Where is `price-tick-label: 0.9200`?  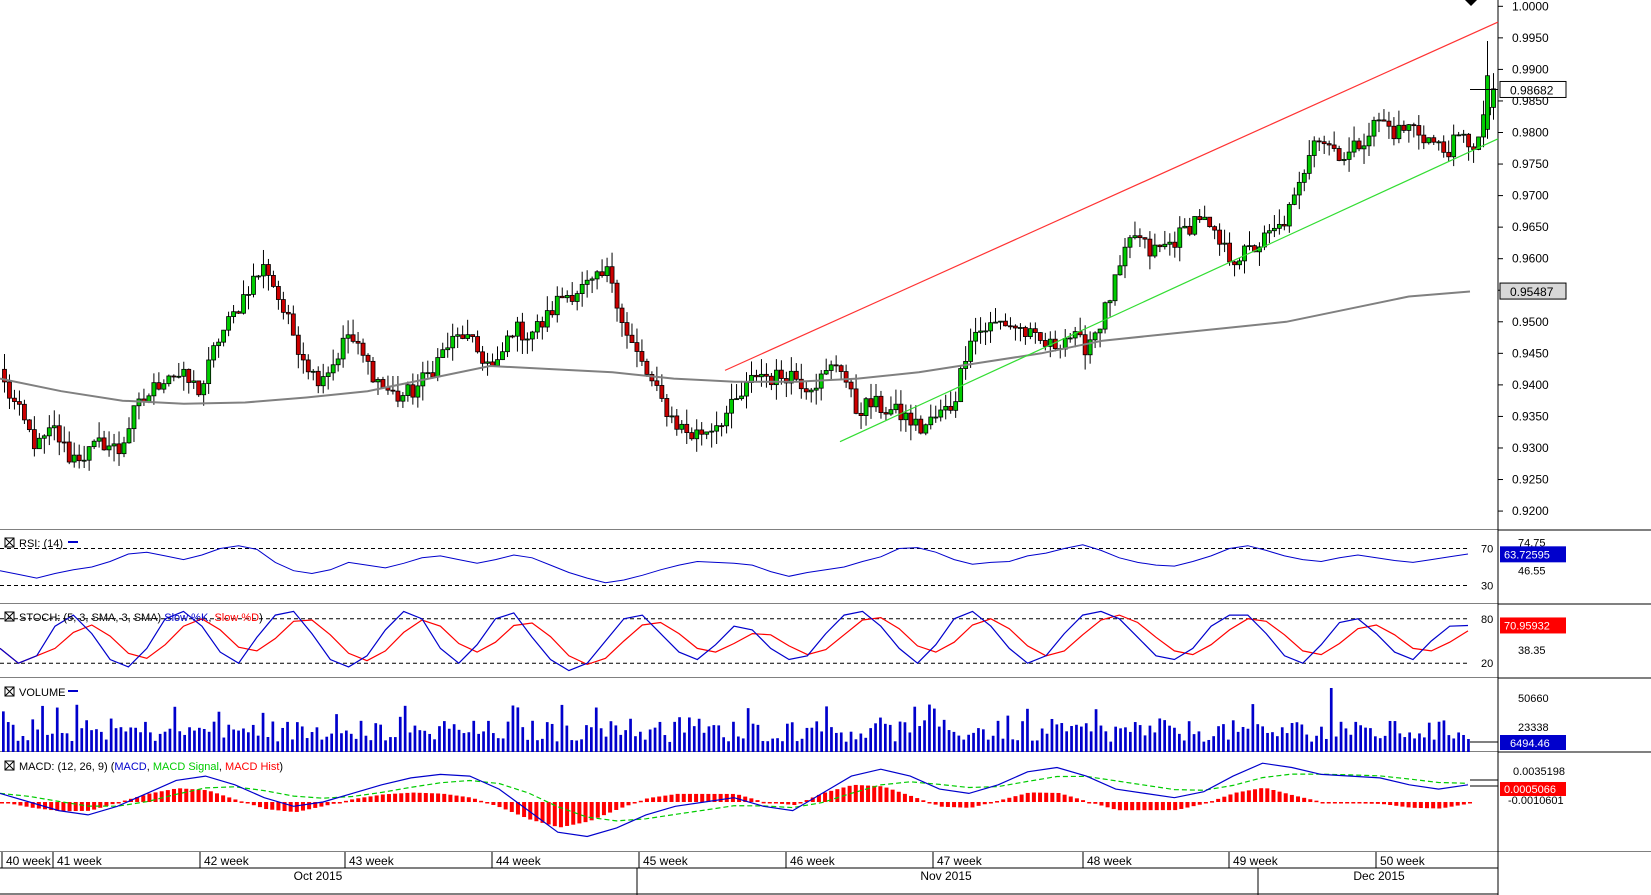 price-tick-label: 0.9200 is located at coordinates (1530, 511).